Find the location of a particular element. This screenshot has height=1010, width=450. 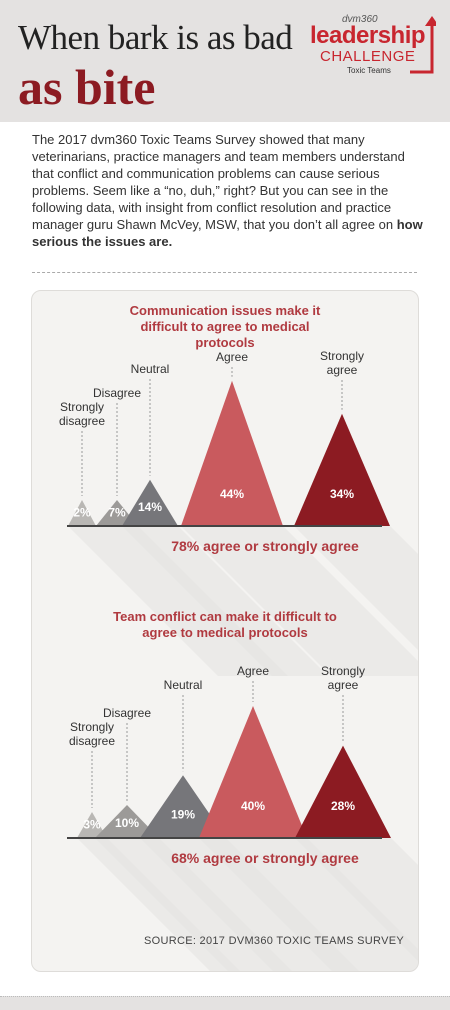

logo-challenge: CHALLENGE is located at coordinates (368, 56).